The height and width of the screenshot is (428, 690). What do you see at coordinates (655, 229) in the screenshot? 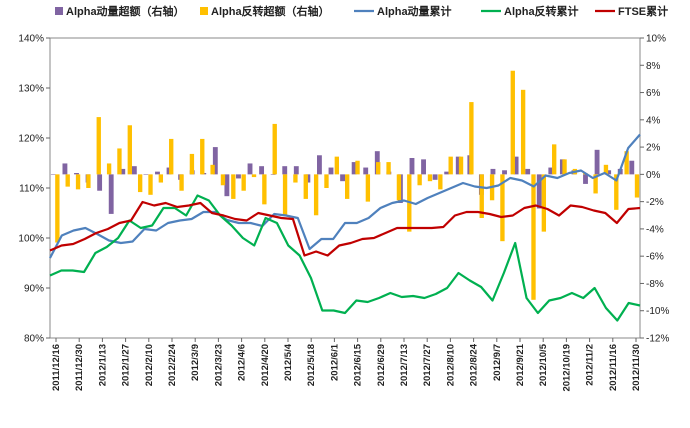
I see `right-axis-tick-label: -4%` at bounding box center [655, 229].